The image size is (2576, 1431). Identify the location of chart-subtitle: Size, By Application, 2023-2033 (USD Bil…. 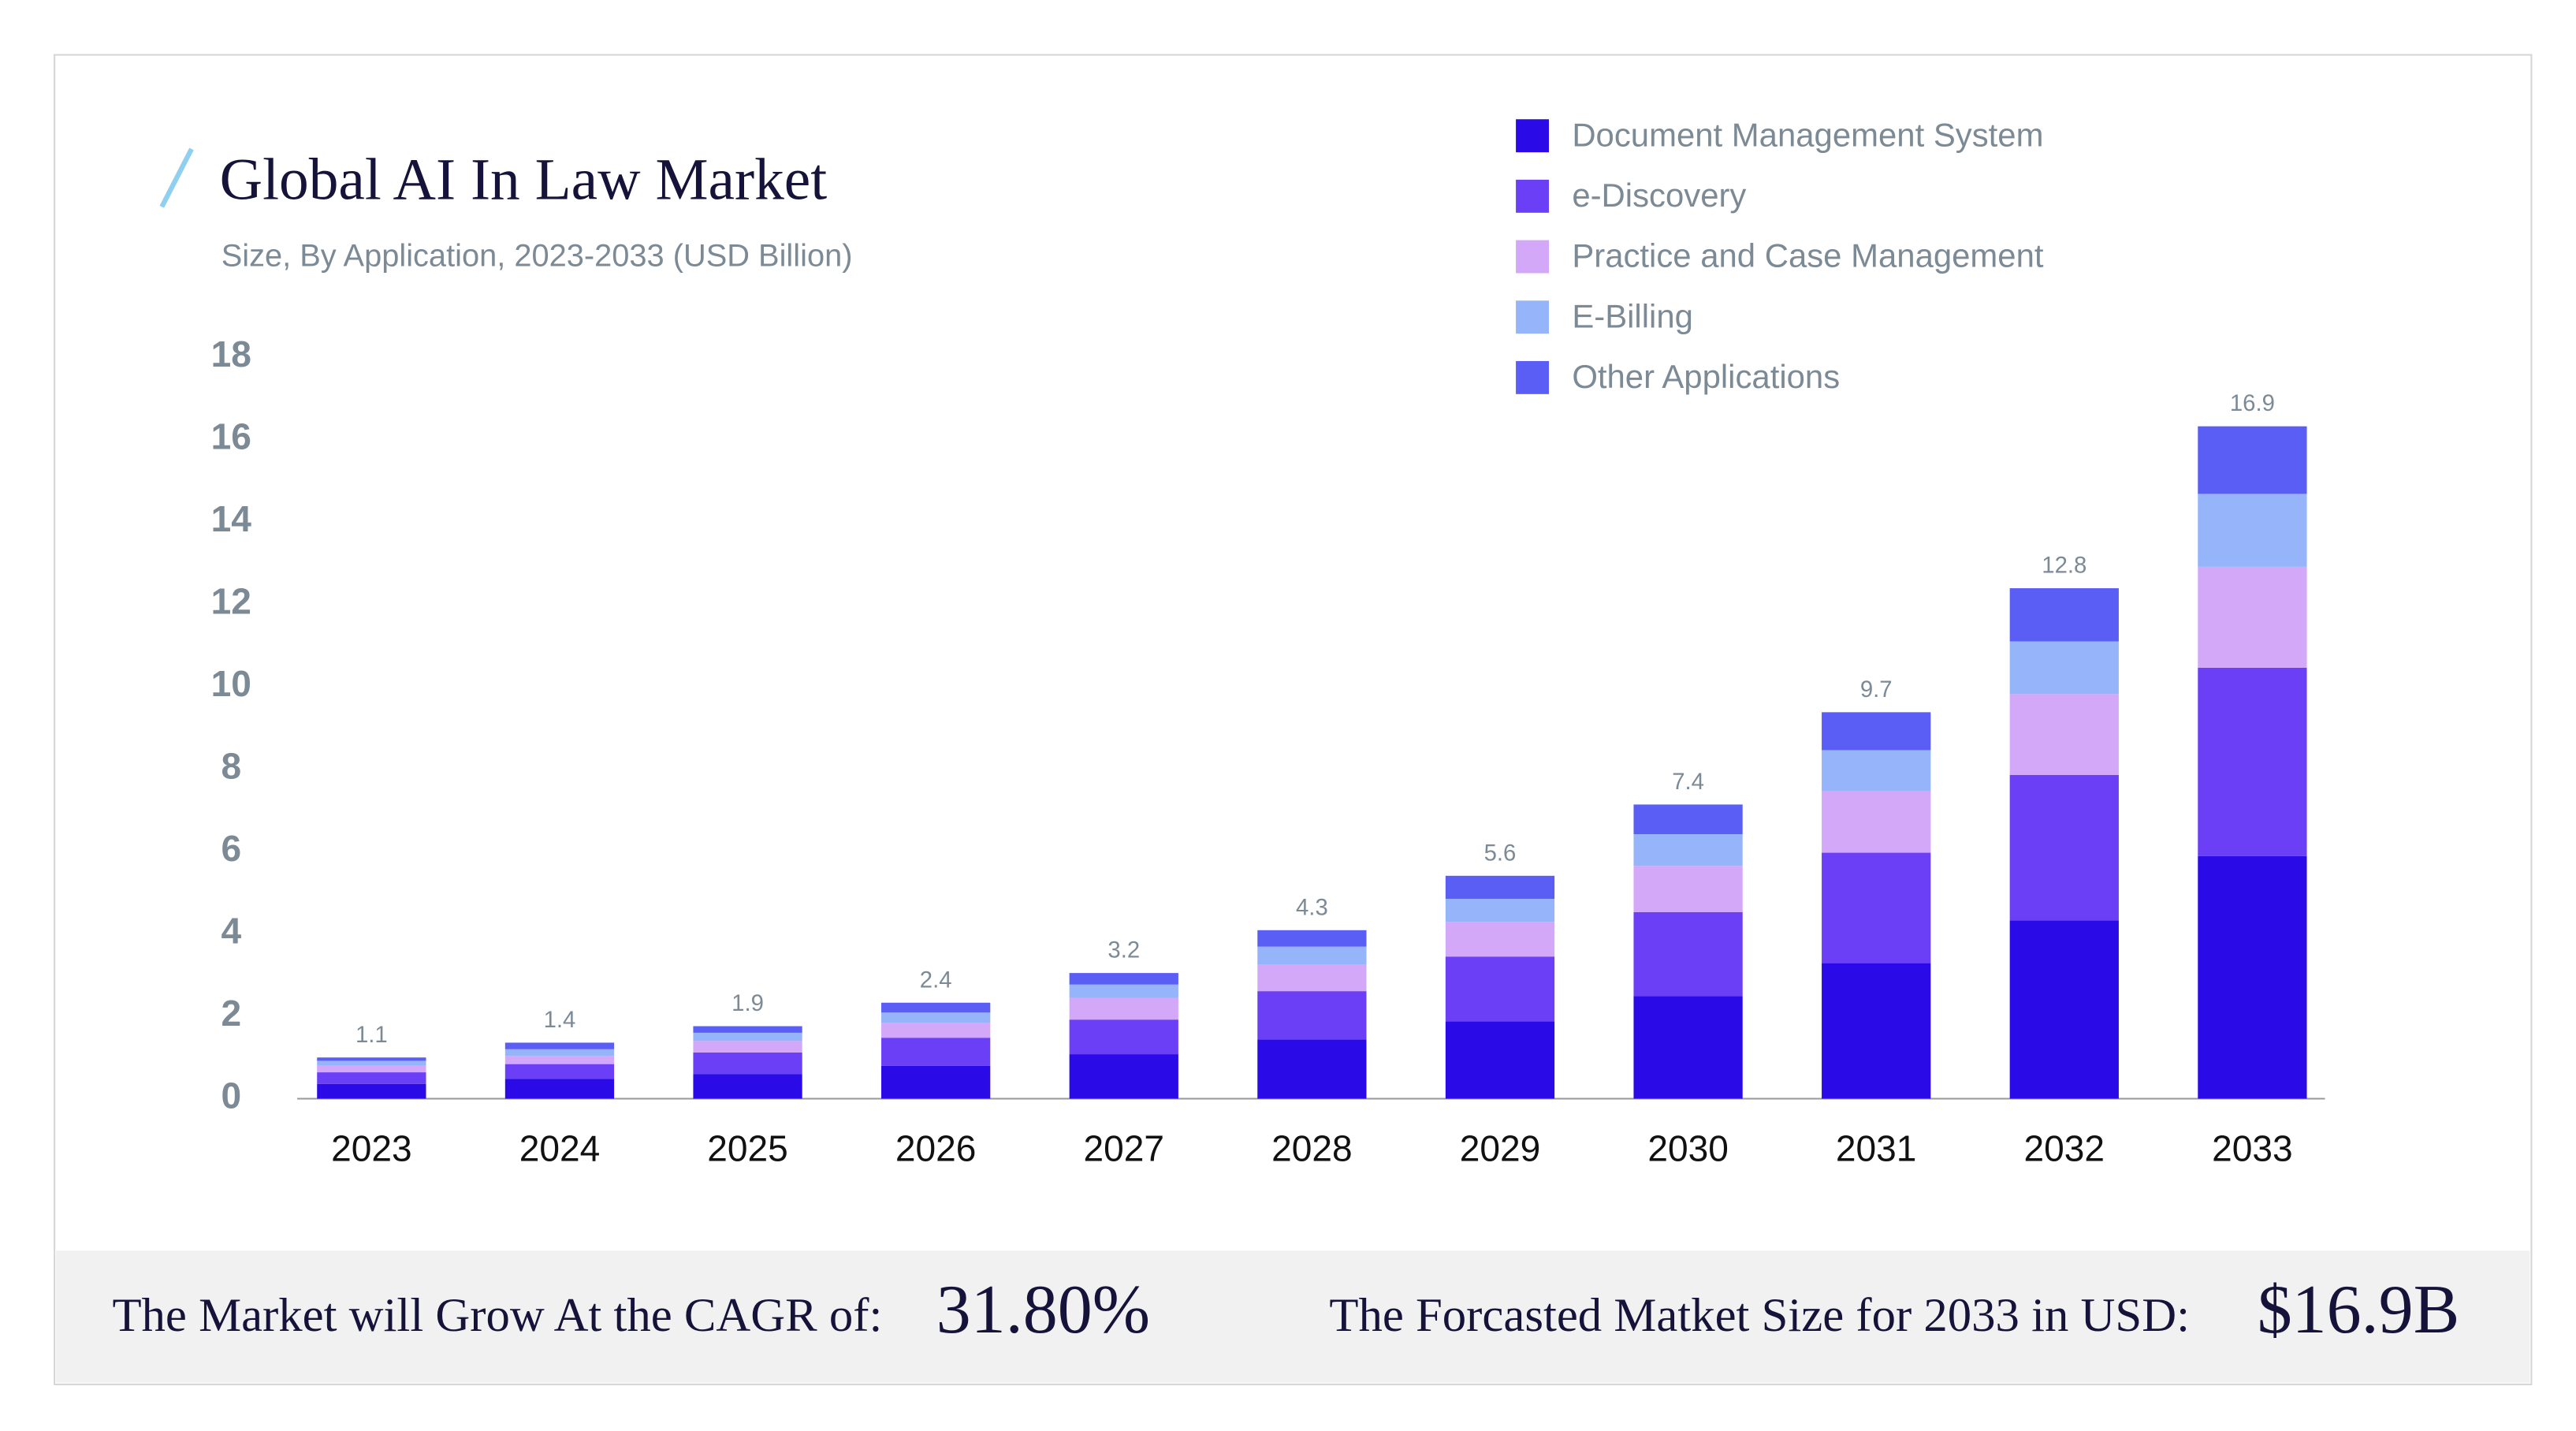
(537, 256).